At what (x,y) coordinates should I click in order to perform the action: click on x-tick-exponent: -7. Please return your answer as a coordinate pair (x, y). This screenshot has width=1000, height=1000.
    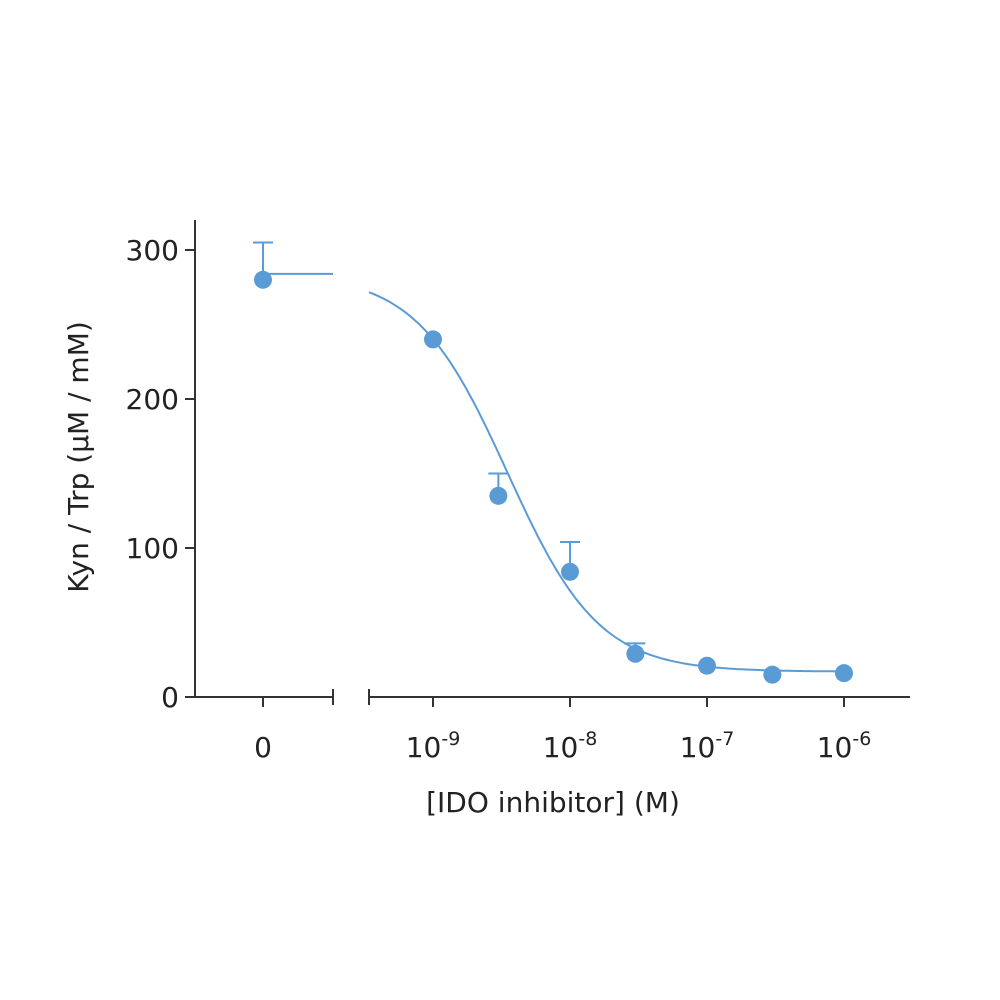
    Looking at the image, I should click on (724, 739).